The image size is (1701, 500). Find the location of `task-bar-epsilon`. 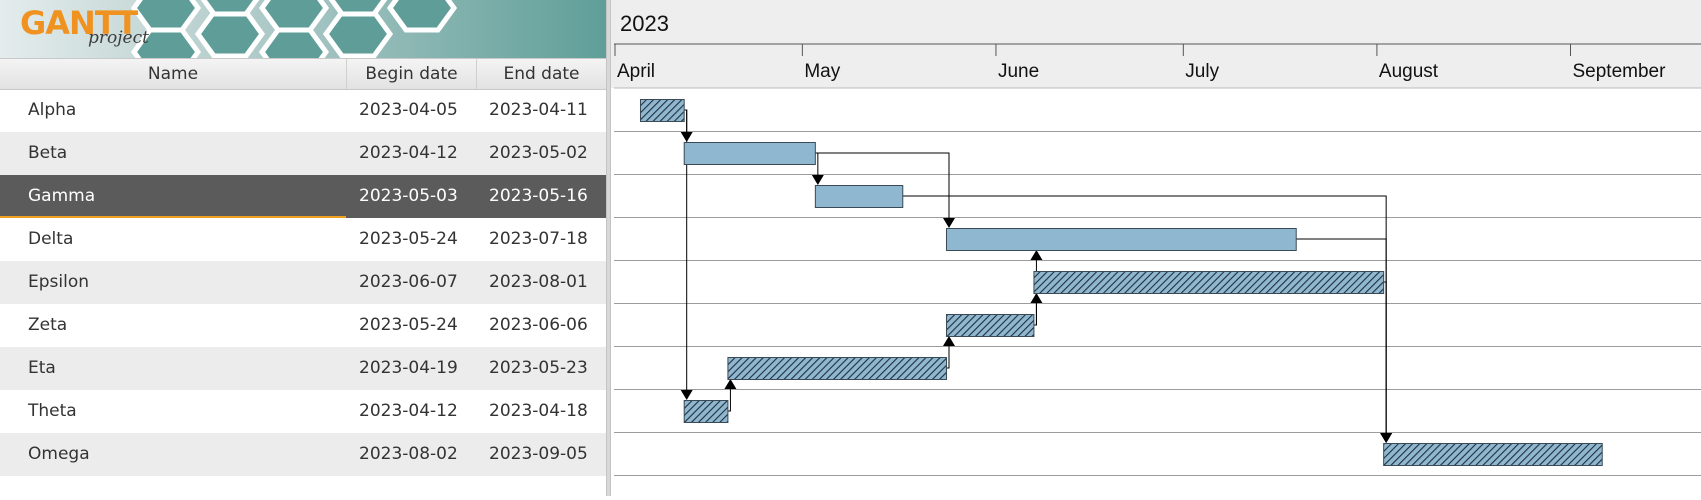

task-bar-epsilon is located at coordinates (1209, 282).